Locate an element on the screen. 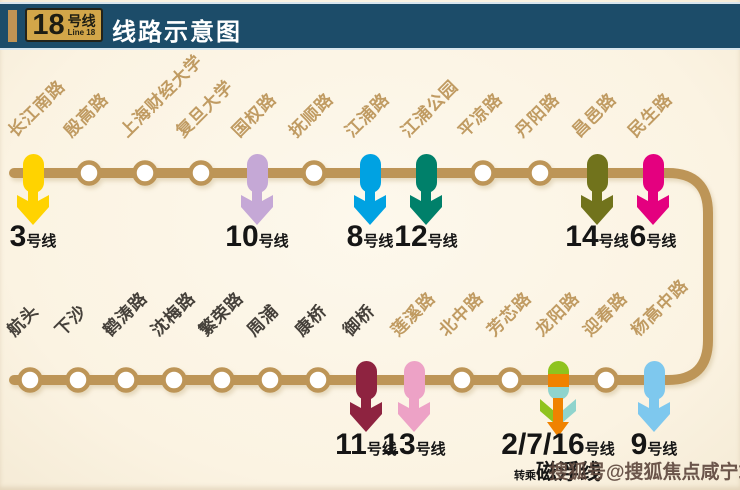 This screenshot has width=740, height=490. transfer-arrow-icon-line14 is located at coordinates (597, 208).